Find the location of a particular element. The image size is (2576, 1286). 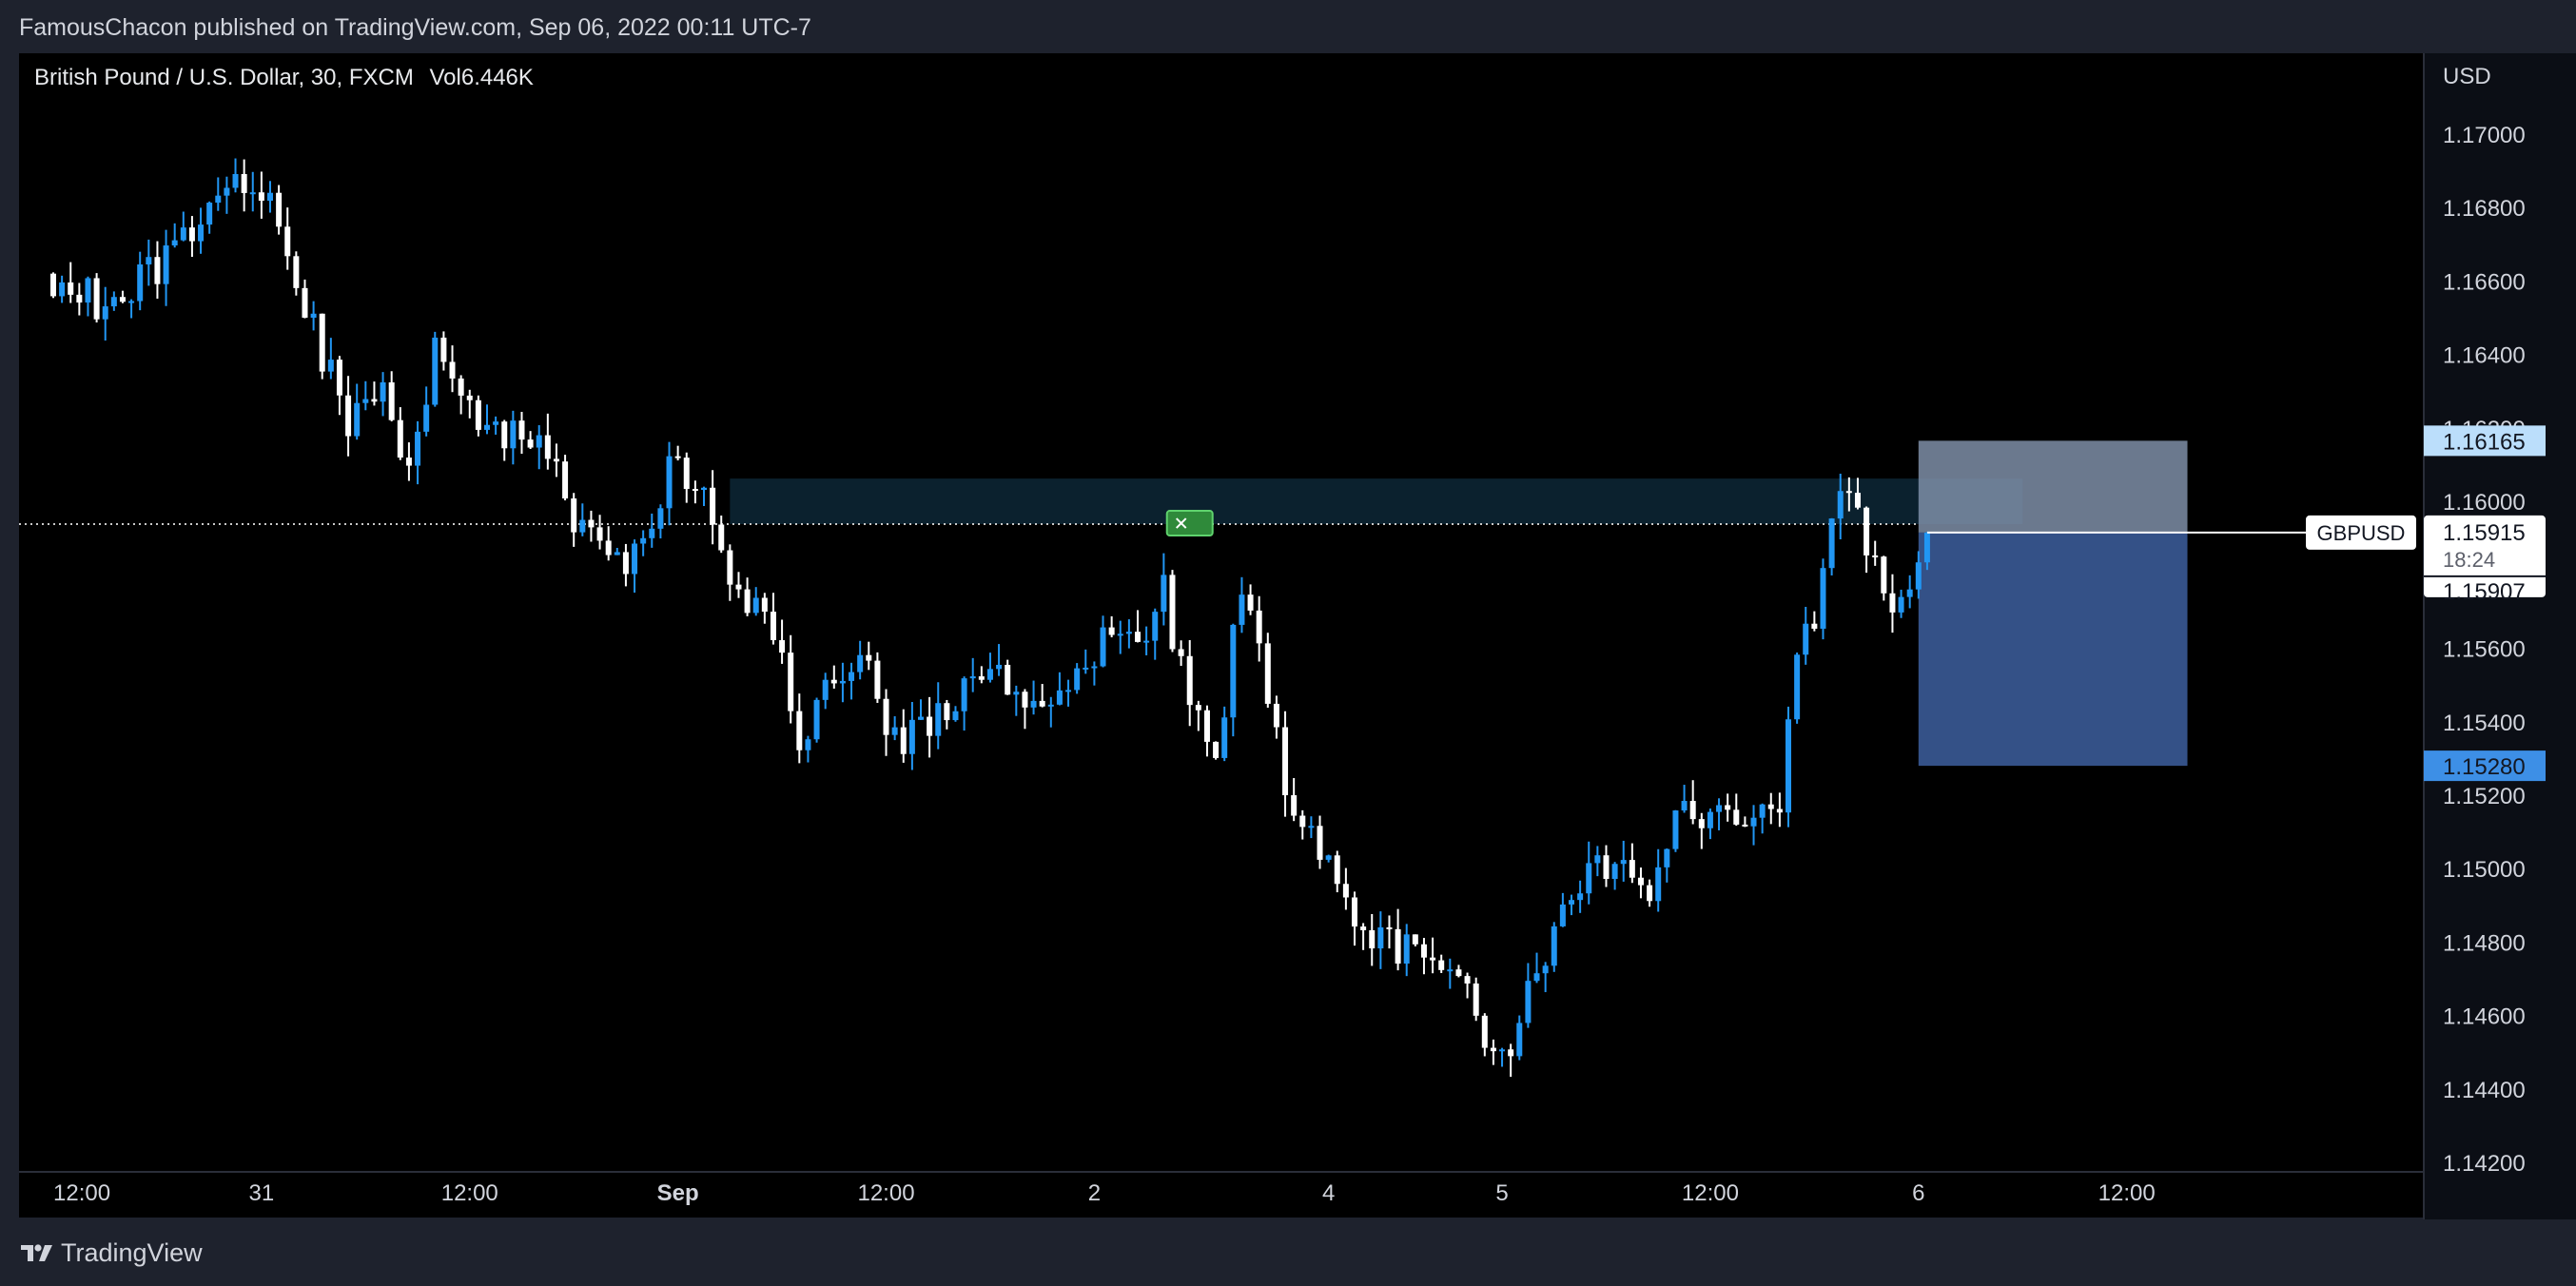

price-tick-label: 1.17000 is located at coordinates (2484, 135).